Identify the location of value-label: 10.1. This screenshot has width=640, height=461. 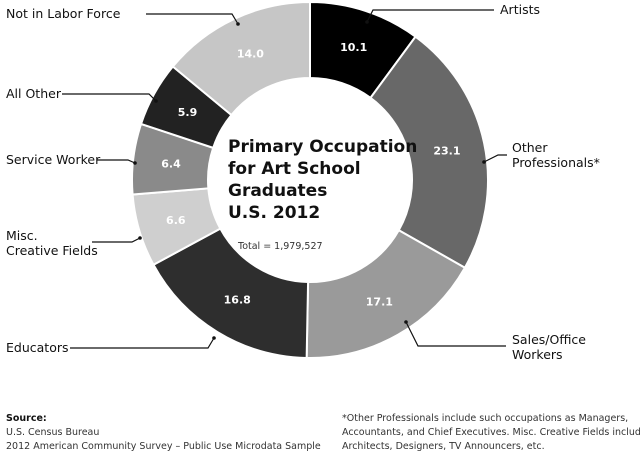
(353, 47).